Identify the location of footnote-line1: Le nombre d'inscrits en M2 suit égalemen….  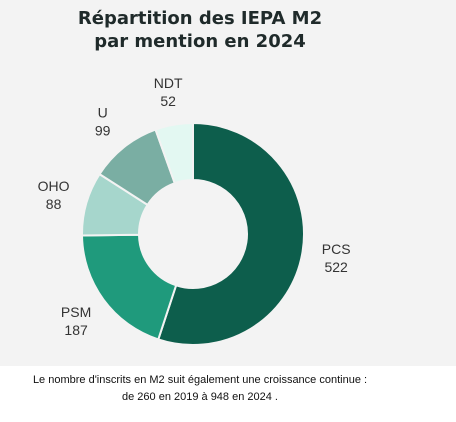
(200, 380).